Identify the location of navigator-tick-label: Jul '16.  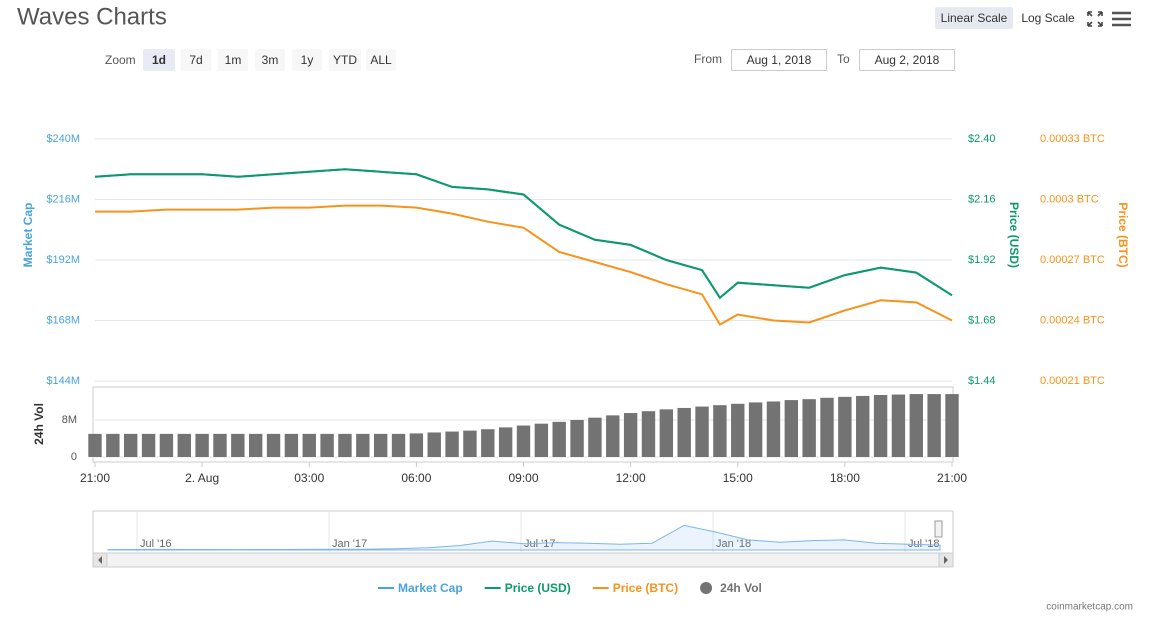
(155, 544).